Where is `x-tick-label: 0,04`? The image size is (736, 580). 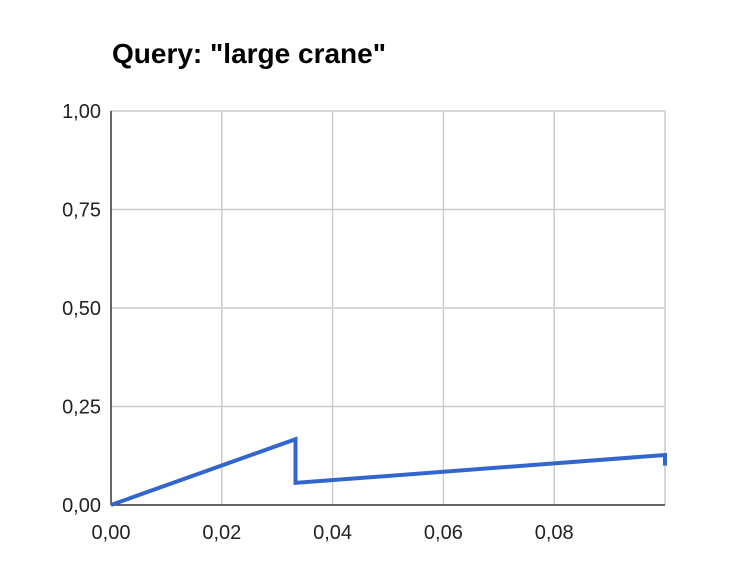
x-tick-label: 0,04 is located at coordinates (332, 533).